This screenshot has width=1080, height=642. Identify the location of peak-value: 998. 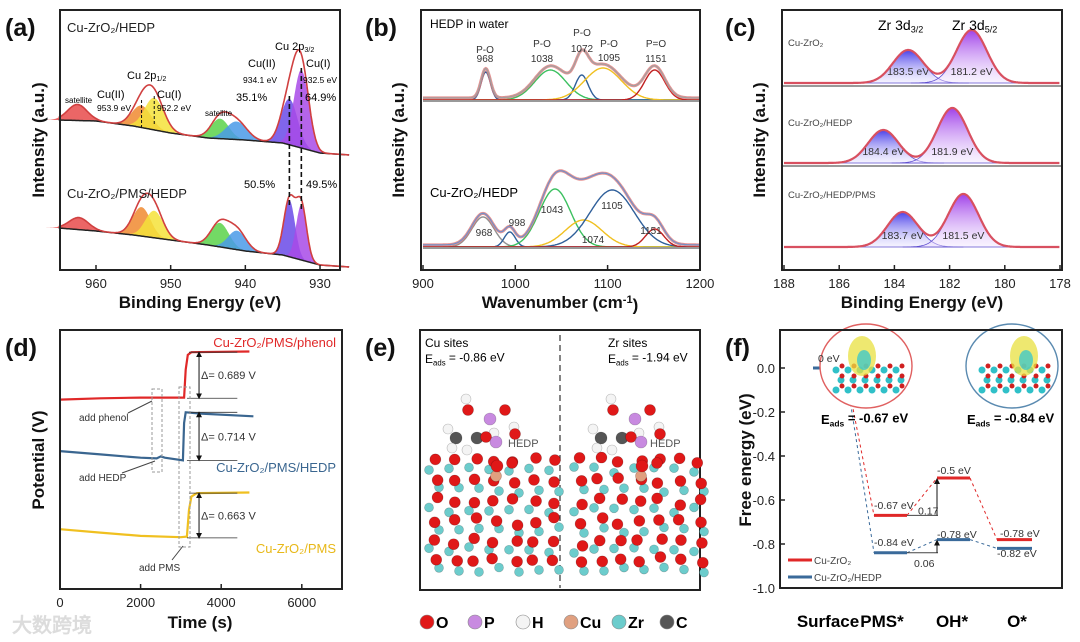
(517, 223).